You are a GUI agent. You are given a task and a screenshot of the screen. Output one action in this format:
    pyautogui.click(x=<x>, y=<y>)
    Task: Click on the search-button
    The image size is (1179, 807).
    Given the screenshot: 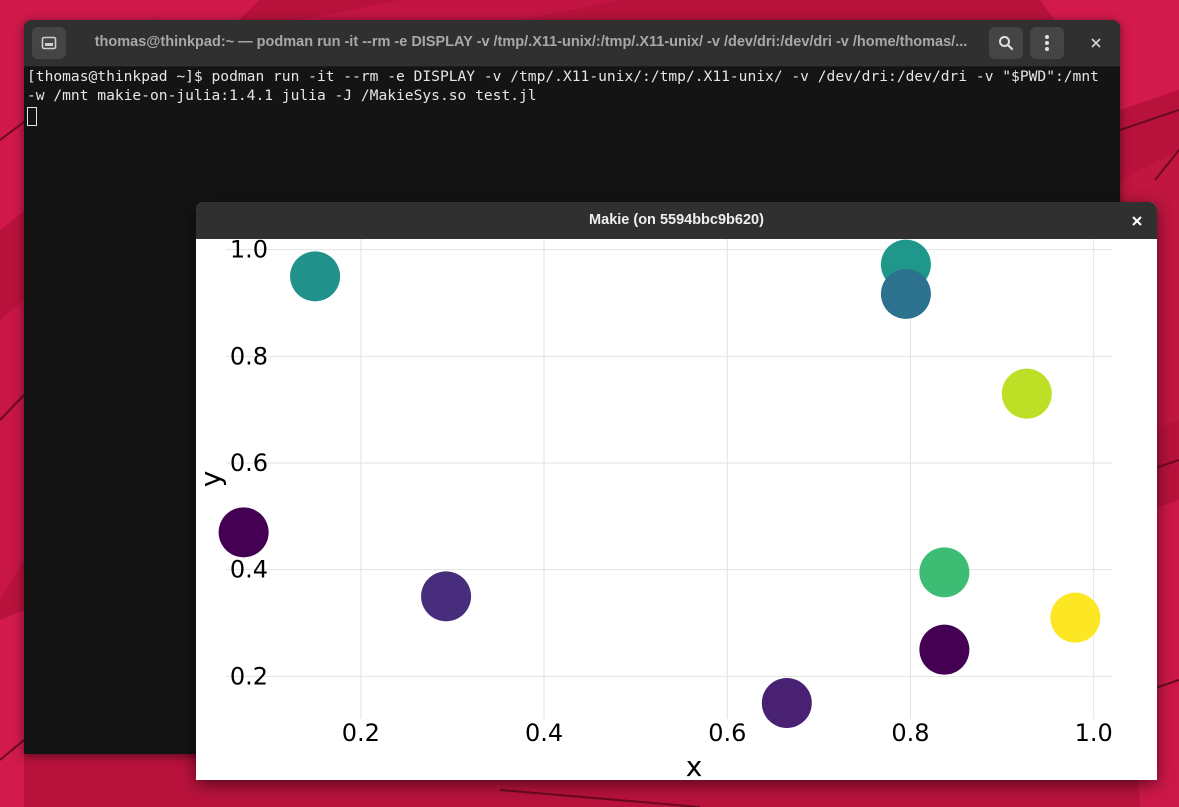 What is the action you would take?
    pyautogui.click(x=1006, y=43)
    